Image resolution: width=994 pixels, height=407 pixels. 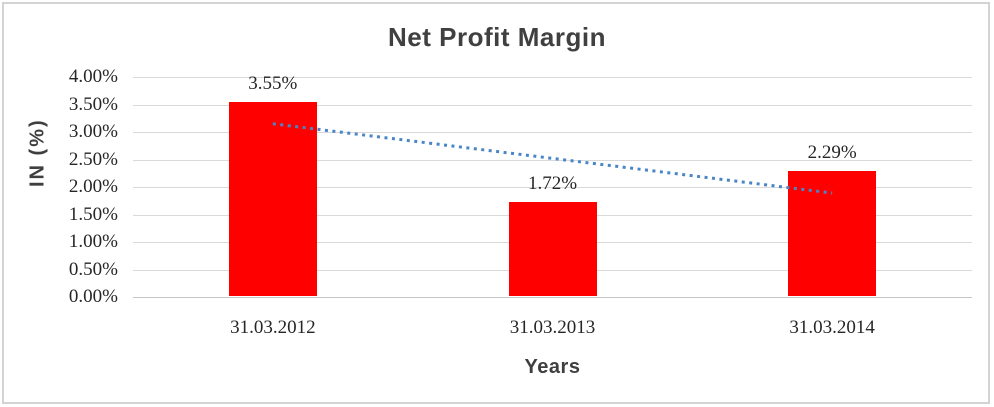 What do you see at coordinates (552, 367) in the screenshot?
I see `x-axis-title: Years` at bounding box center [552, 367].